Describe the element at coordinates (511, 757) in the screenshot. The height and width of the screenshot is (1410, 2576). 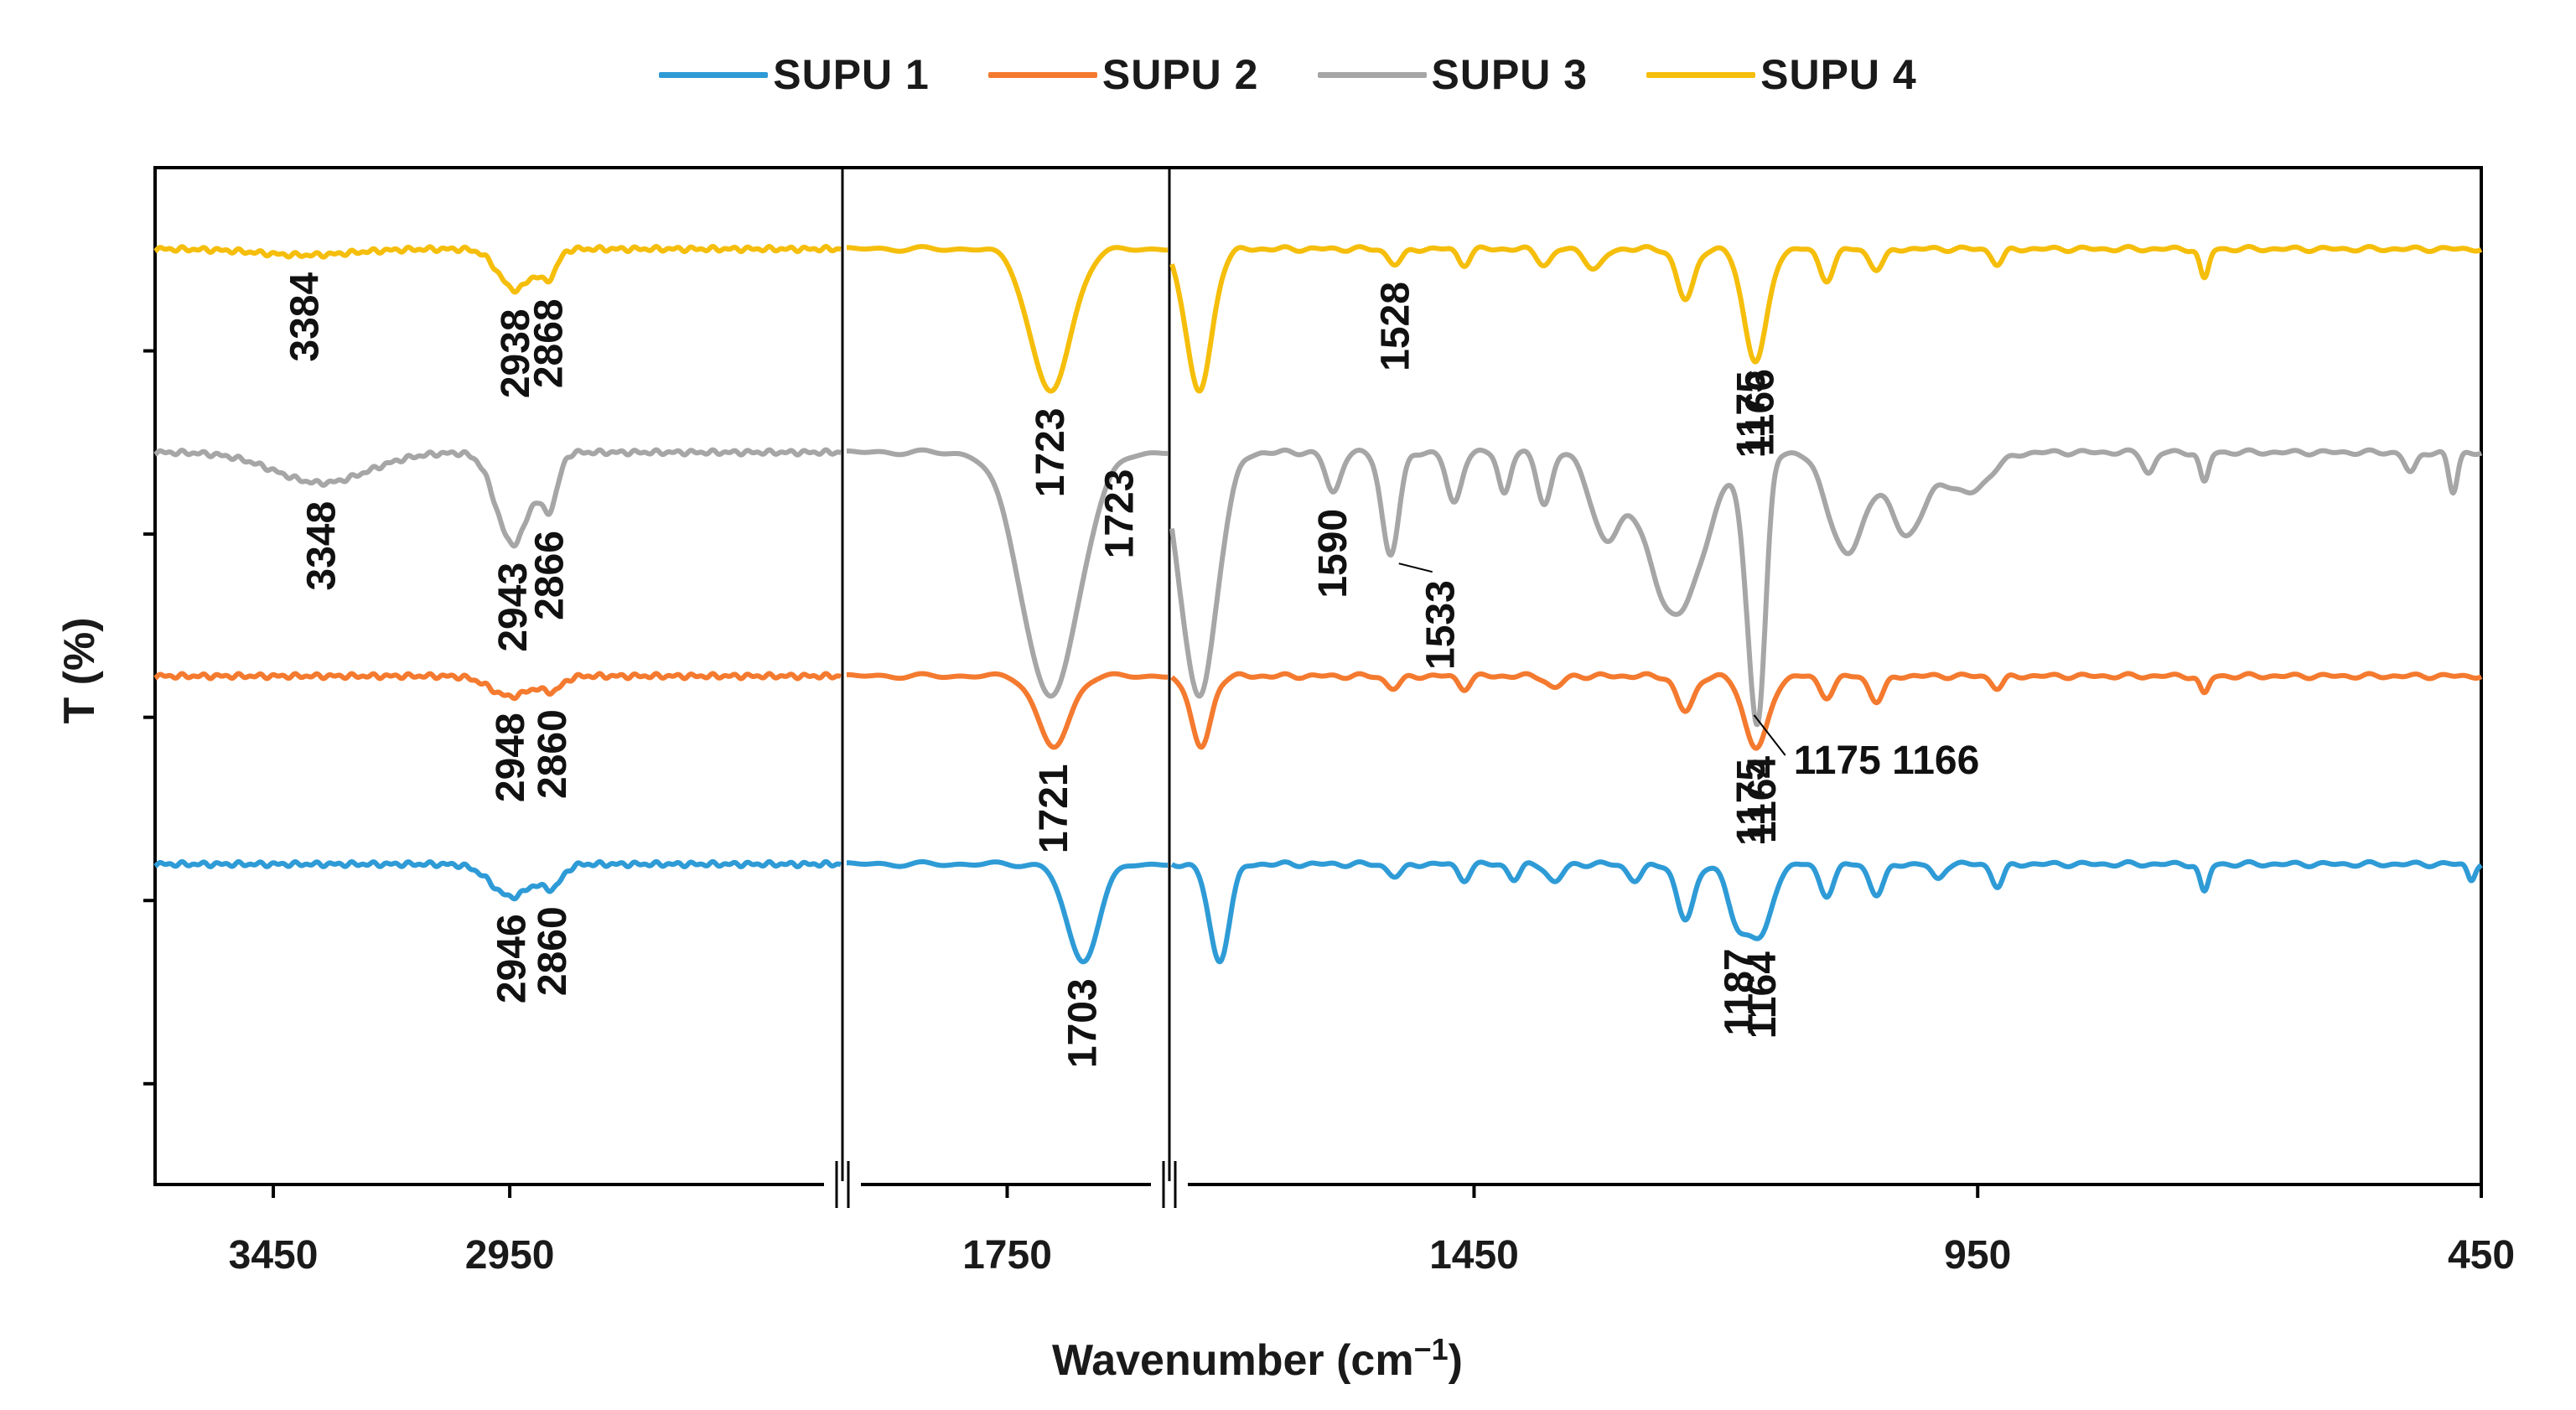
I see `peak-label: 2948` at that location.